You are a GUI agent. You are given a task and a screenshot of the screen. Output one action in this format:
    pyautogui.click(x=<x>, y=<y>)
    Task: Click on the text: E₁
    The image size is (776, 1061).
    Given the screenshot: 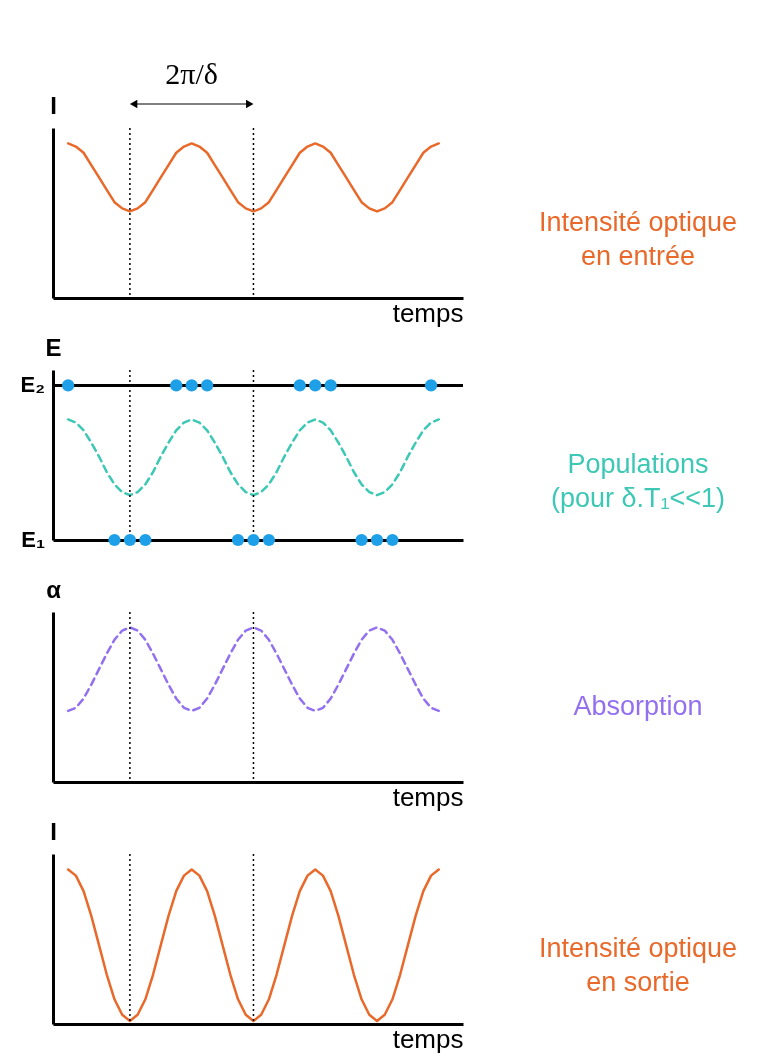 What is the action you would take?
    pyautogui.click(x=33, y=539)
    